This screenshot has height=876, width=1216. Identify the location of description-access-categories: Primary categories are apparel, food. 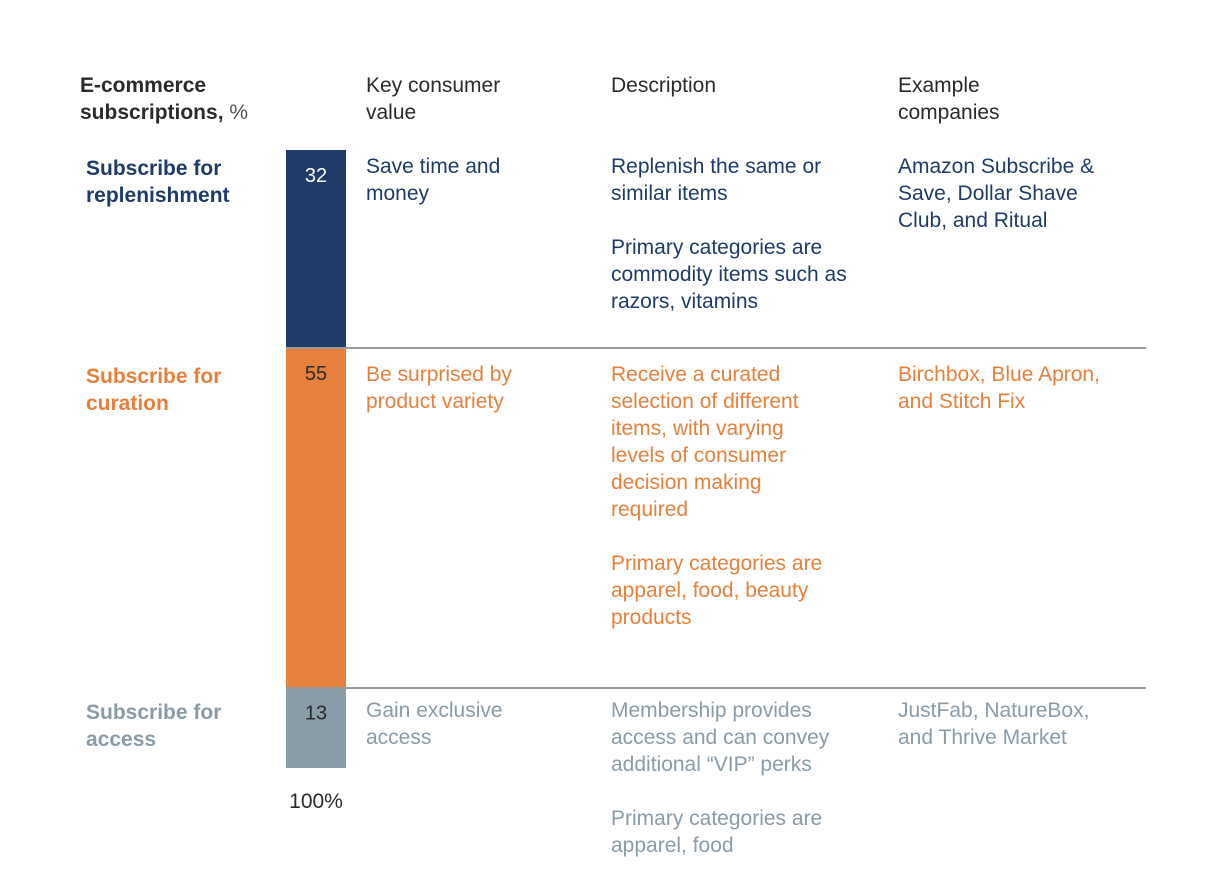
(717, 832).